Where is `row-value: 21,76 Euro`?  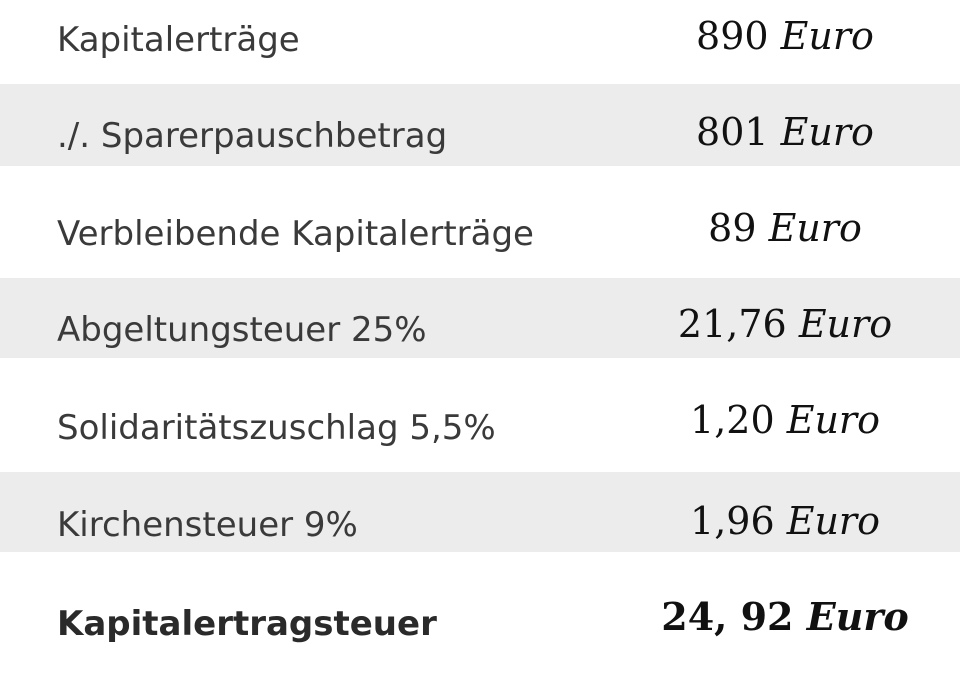
row-value: 21,76 Euro is located at coordinates (785, 324).